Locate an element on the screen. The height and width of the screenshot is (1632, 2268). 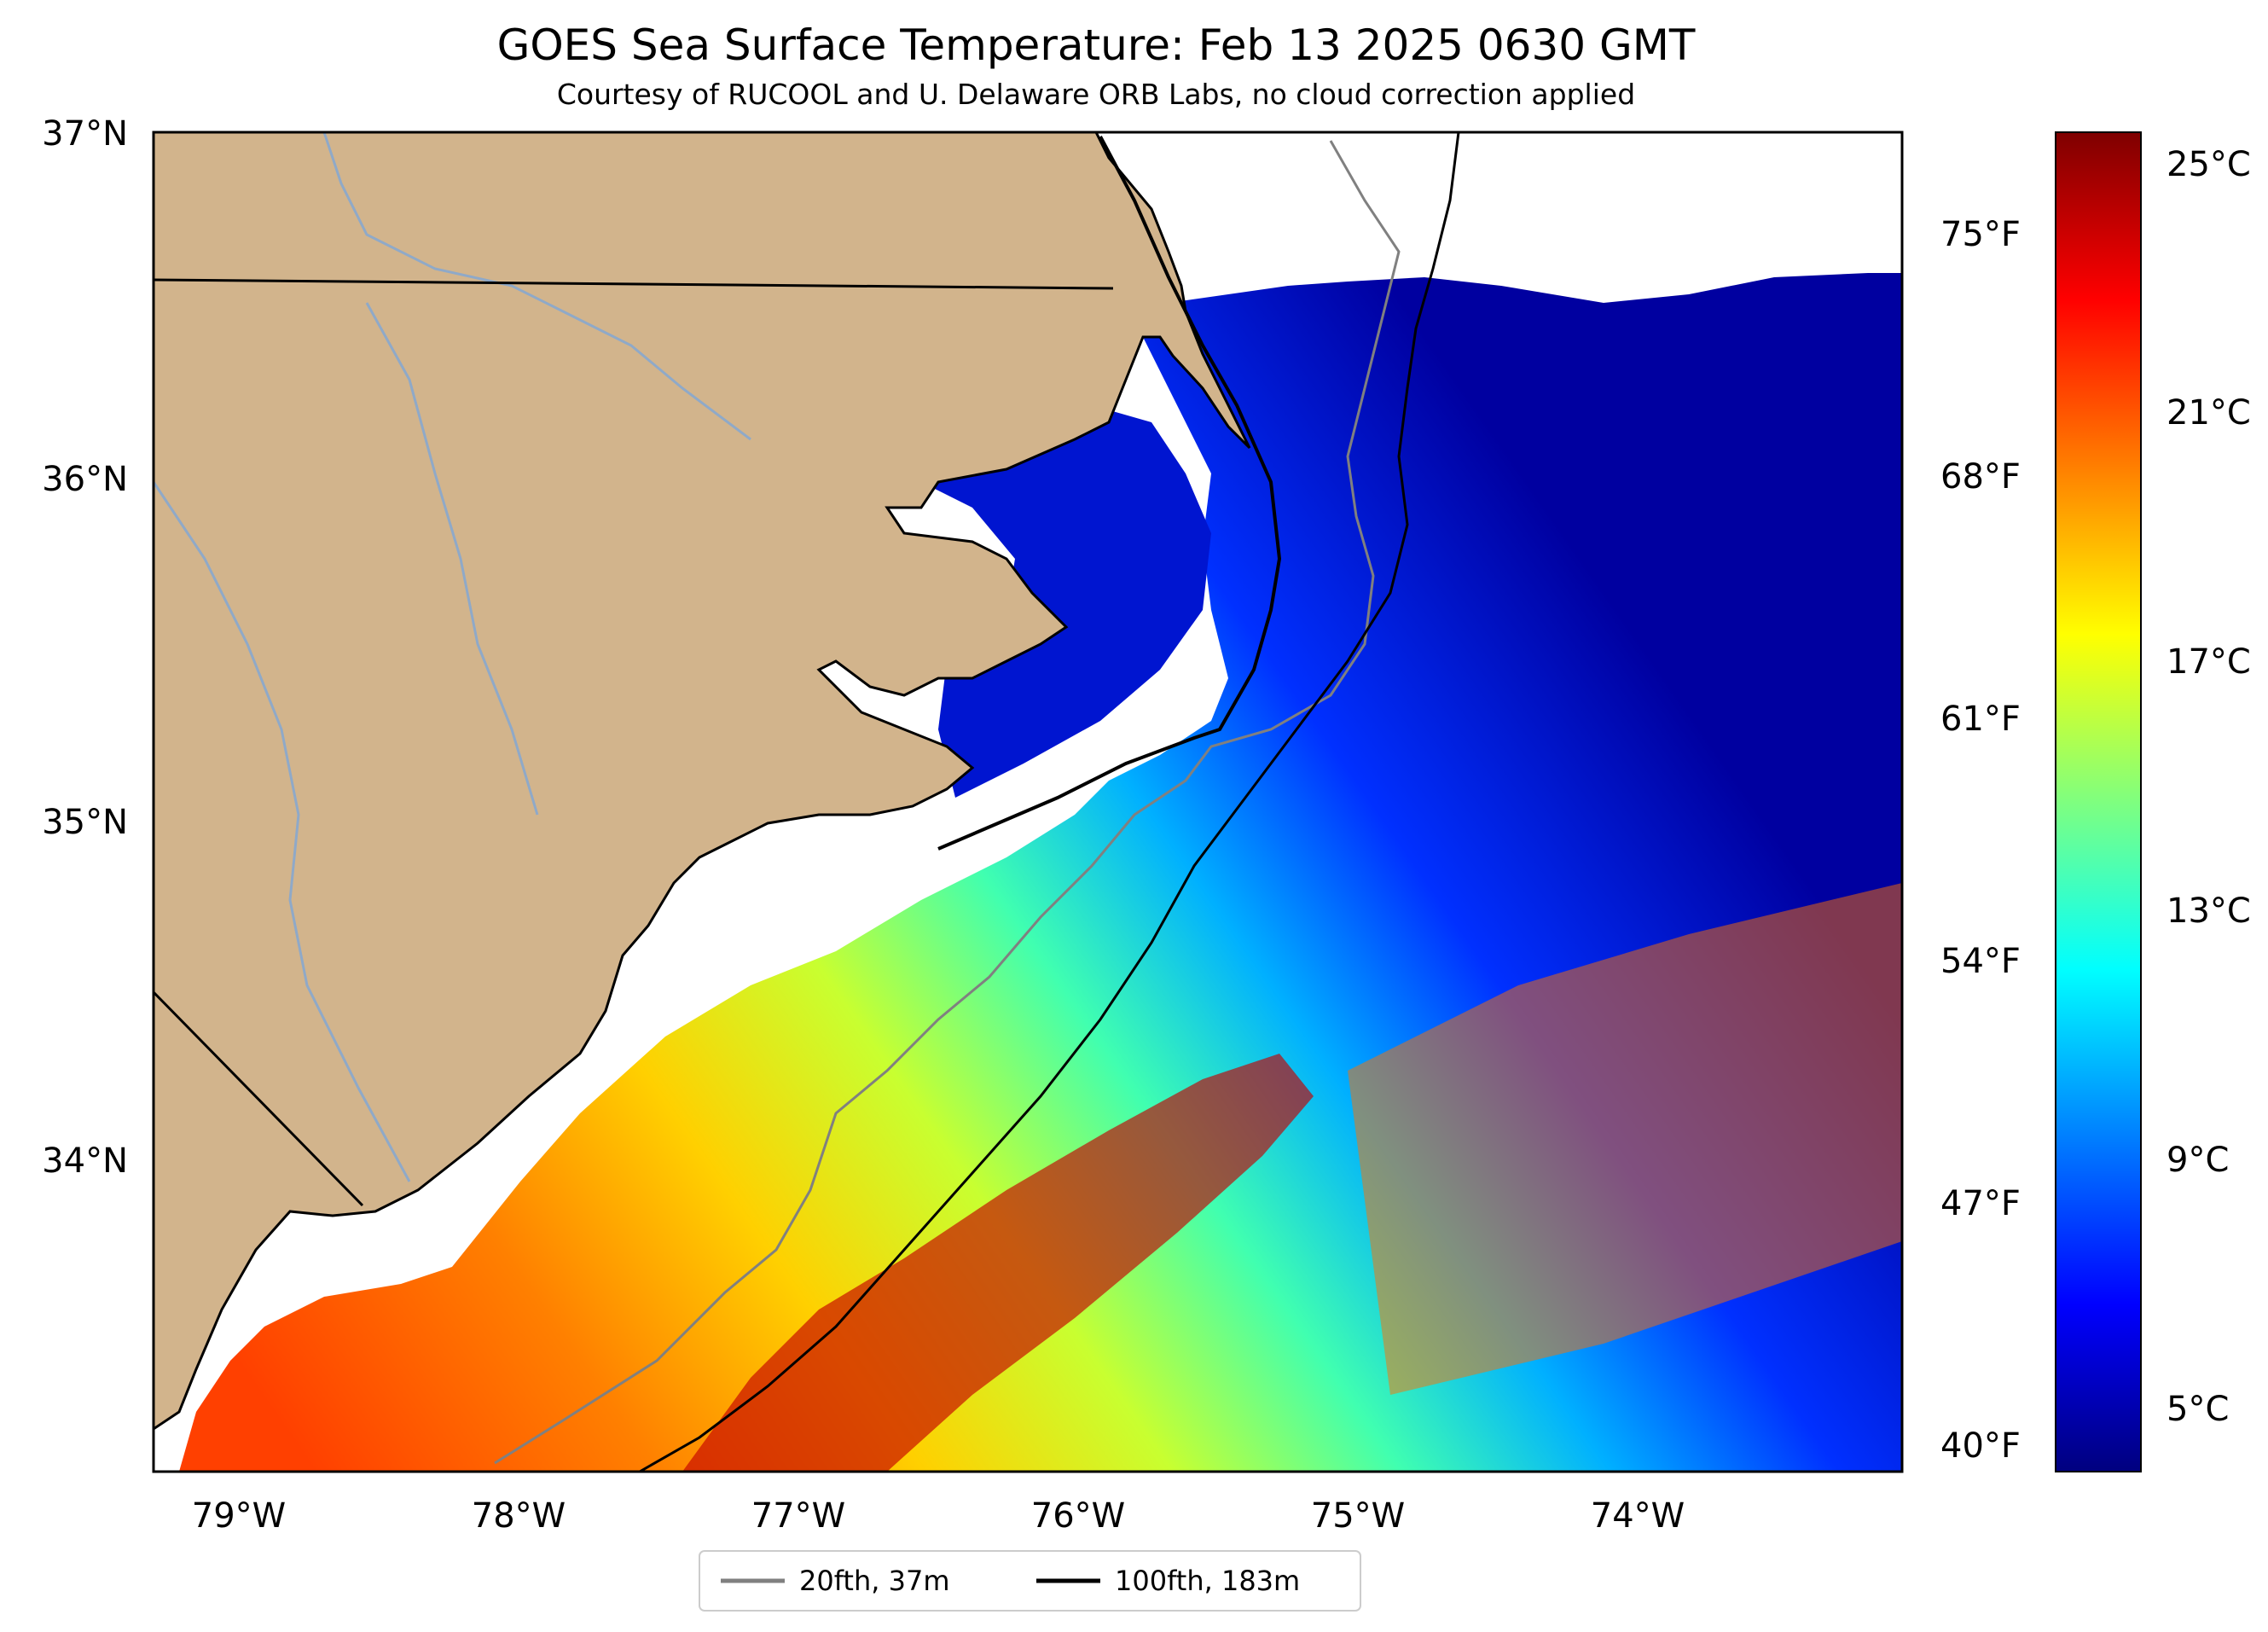
legend-label-20fth: 20fth, 37m is located at coordinates (874, 1581).